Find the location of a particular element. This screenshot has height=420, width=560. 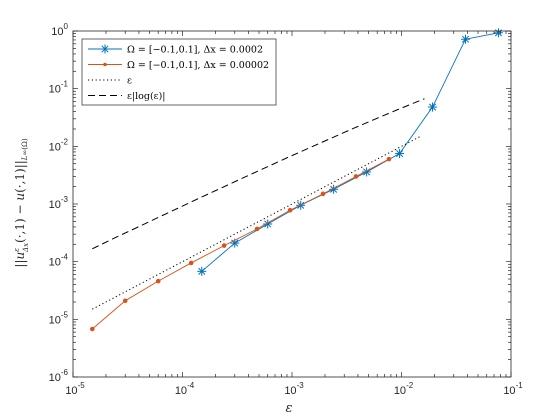

legend-box is located at coordinates (179, 72).